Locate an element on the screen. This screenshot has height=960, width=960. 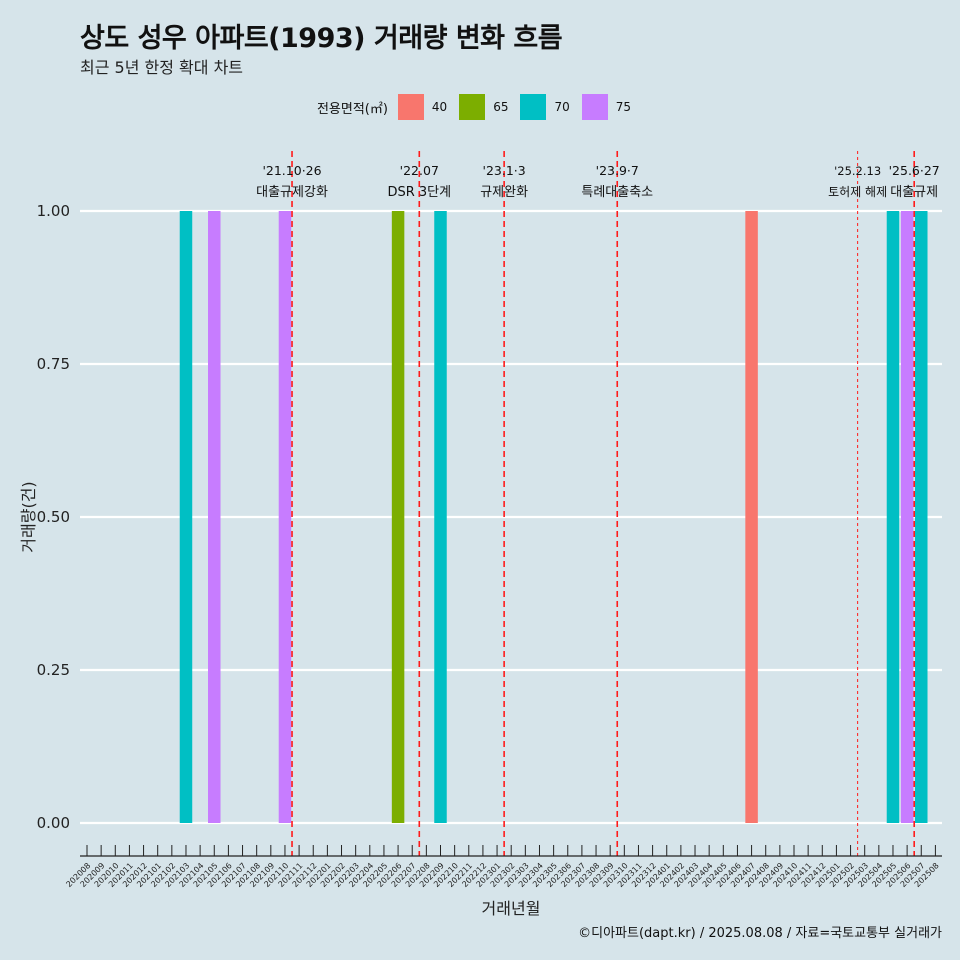
legend-title: 전용면적(㎡) is located at coordinates (352, 109).